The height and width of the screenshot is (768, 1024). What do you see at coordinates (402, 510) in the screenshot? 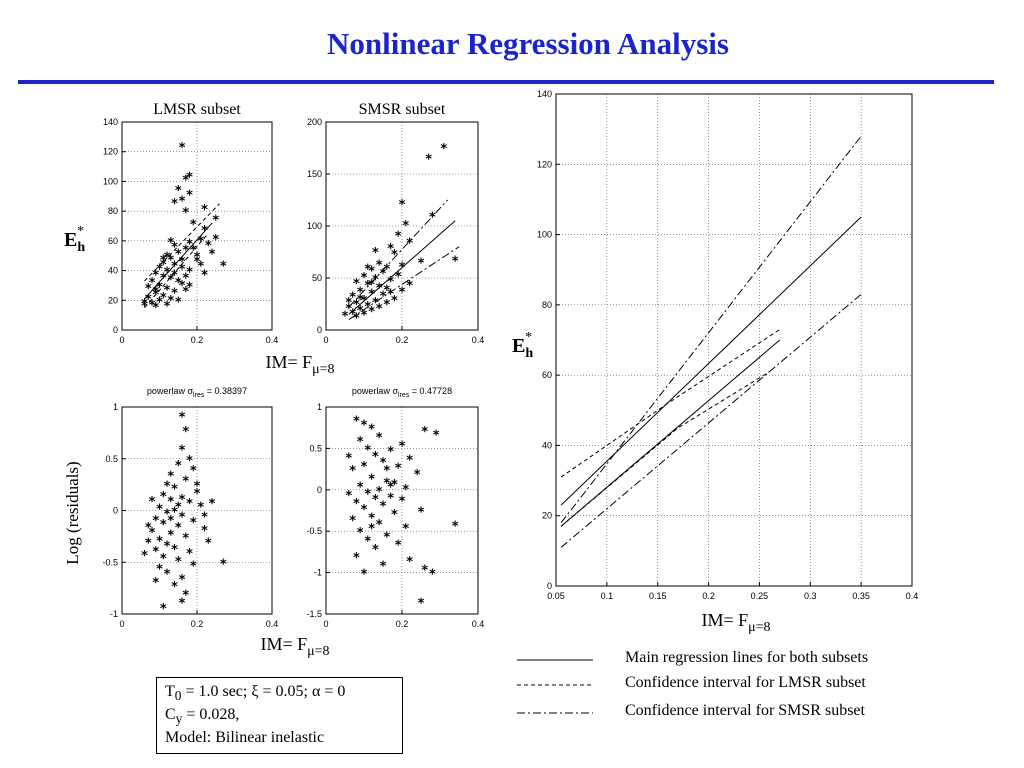
I see `plot-frame` at bounding box center [402, 510].